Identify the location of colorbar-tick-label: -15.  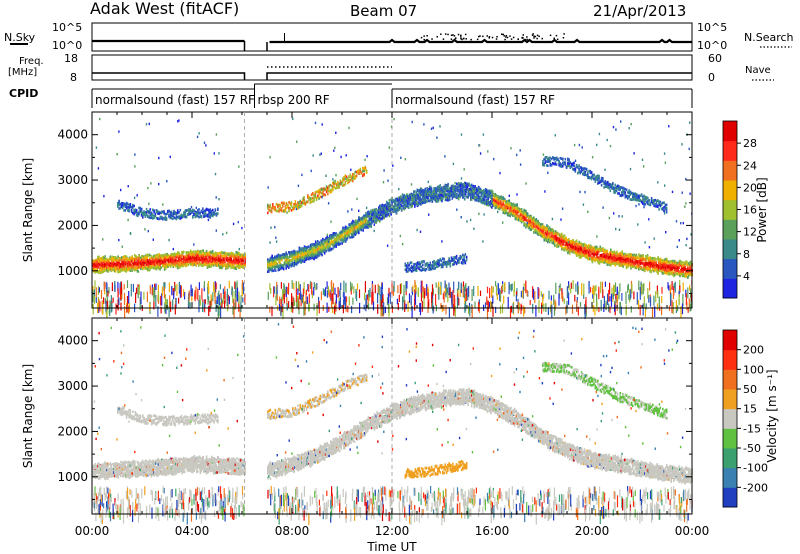
(752, 428).